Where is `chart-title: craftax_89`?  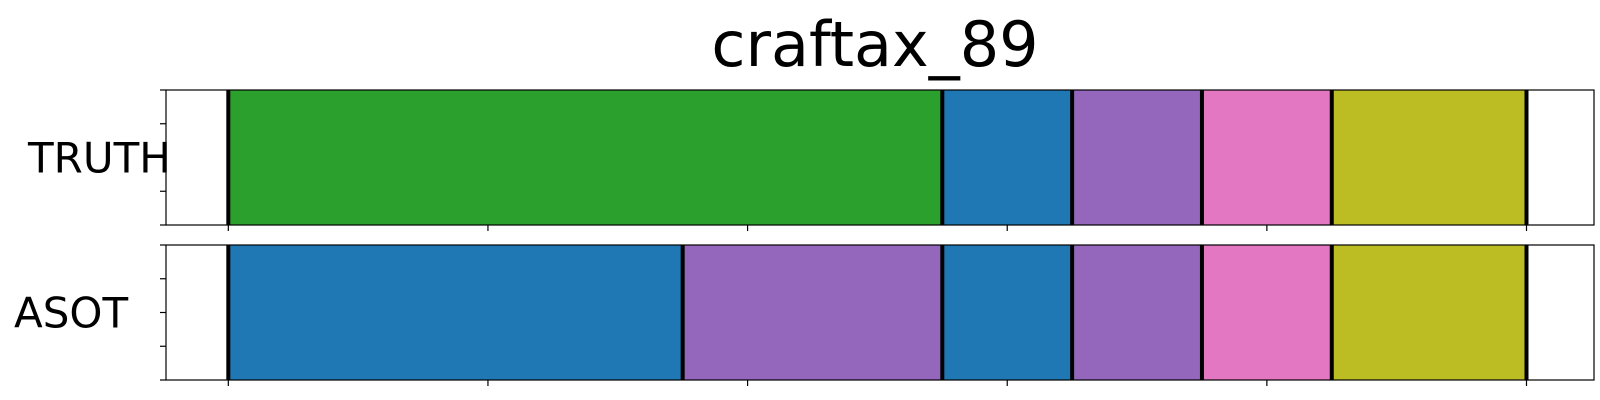 chart-title: craftax_89 is located at coordinates (874, 44).